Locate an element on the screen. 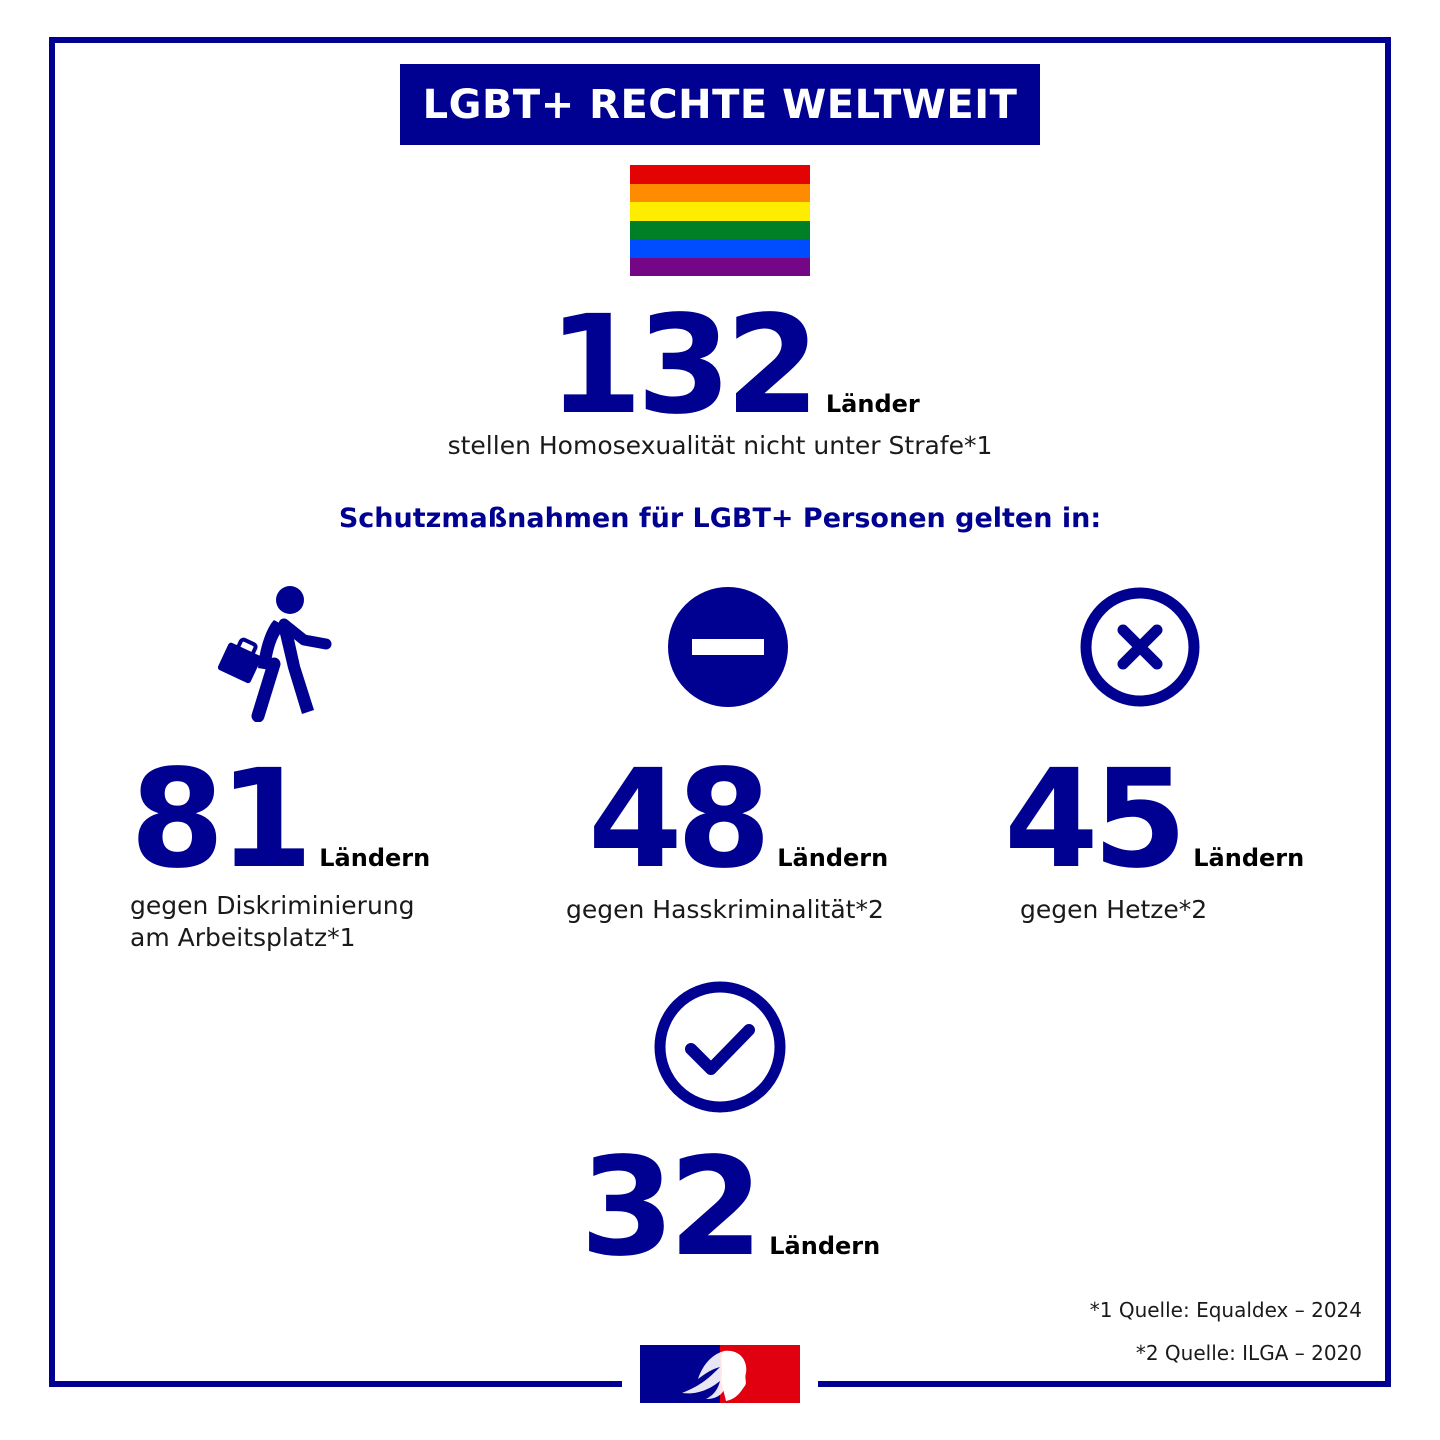 The image size is (1440, 1440). stat-number: 45 is located at coordinates (1095, 820).